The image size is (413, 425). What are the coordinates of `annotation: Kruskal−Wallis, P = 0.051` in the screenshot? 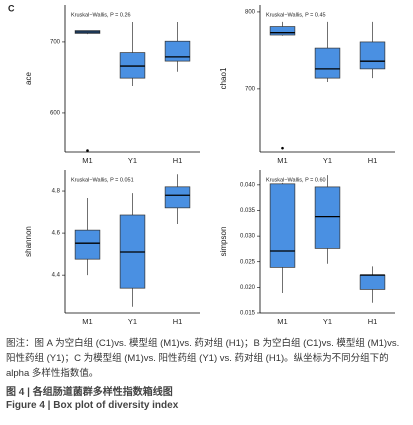 It's located at (102, 180).